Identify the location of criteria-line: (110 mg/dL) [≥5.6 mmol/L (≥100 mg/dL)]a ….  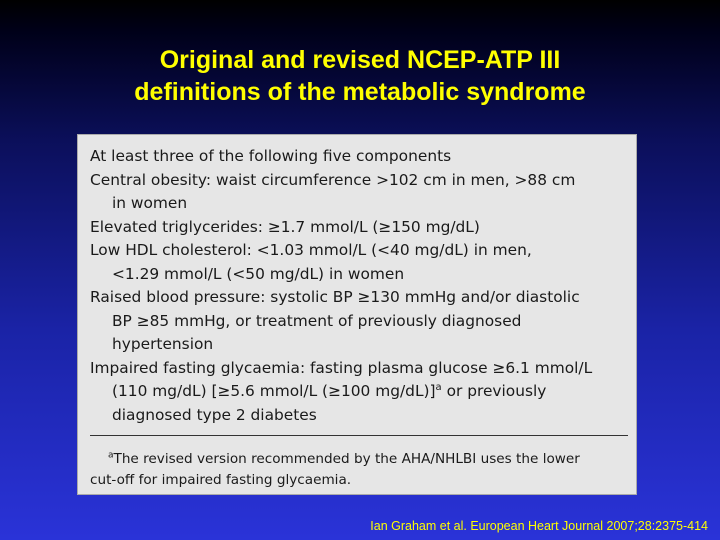
(329, 390).